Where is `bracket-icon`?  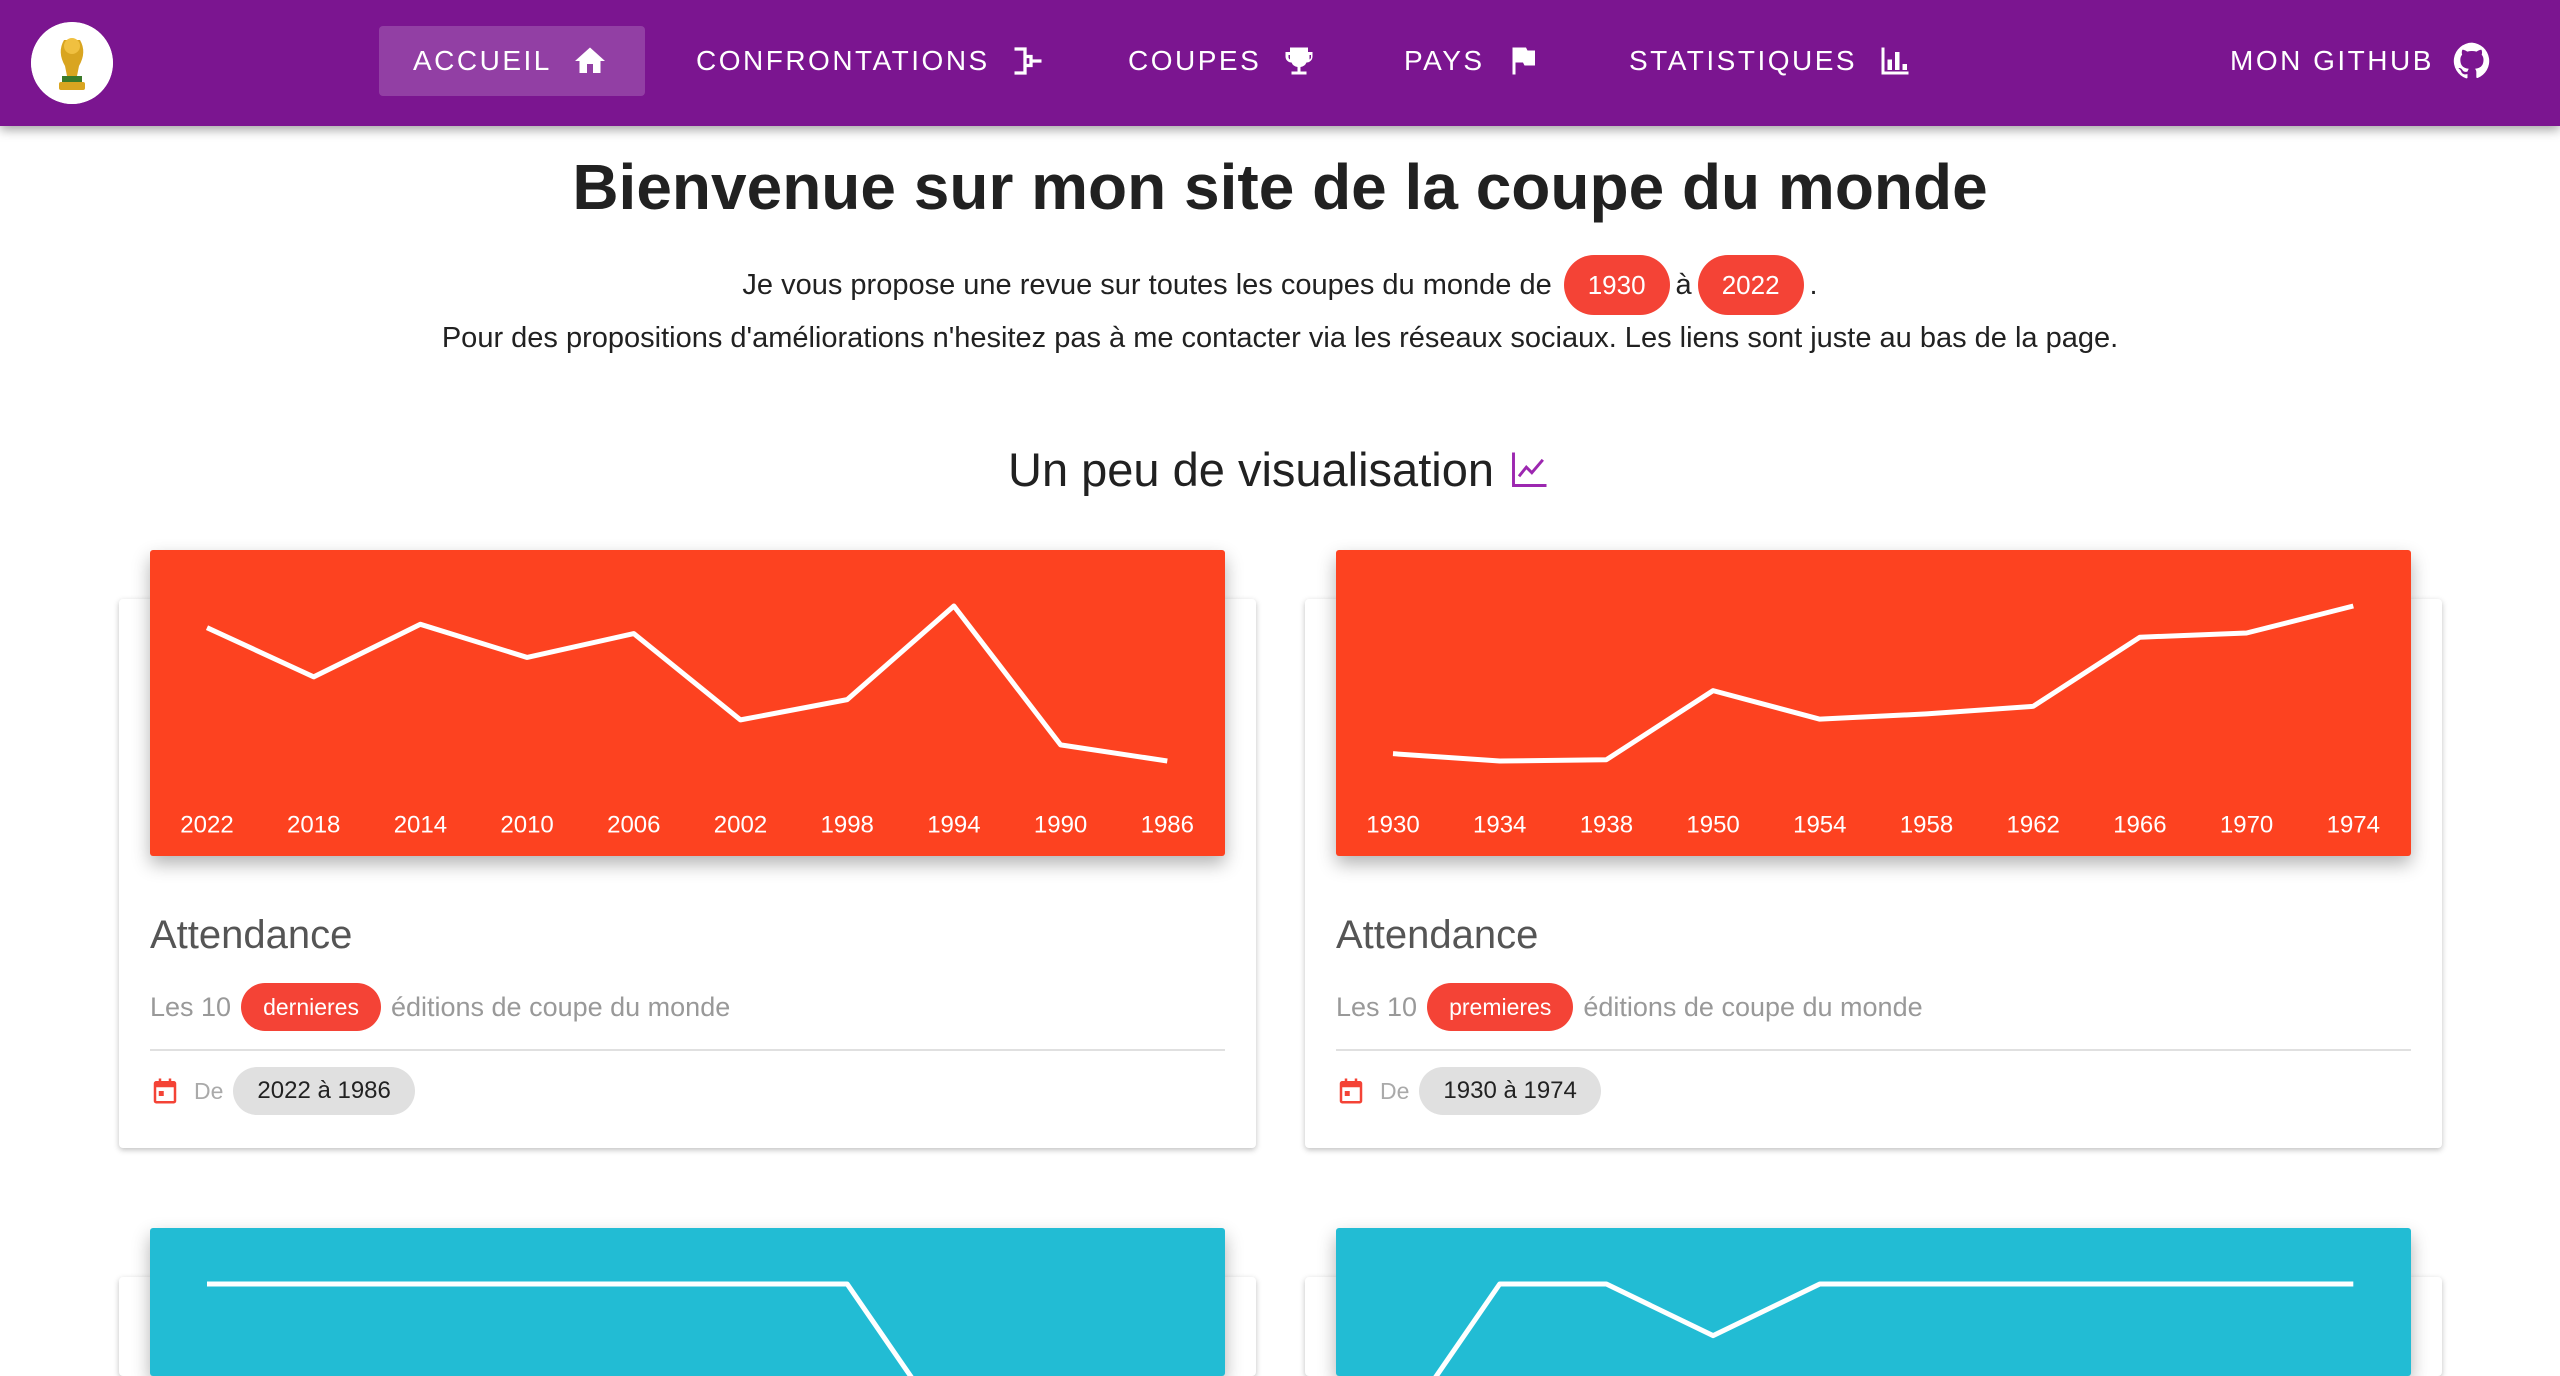 bracket-icon is located at coordinates (1028, 61).